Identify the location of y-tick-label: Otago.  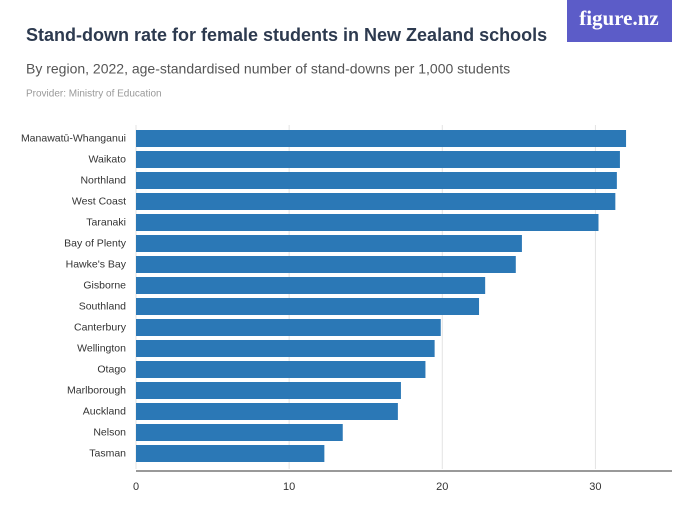
(111, 369).